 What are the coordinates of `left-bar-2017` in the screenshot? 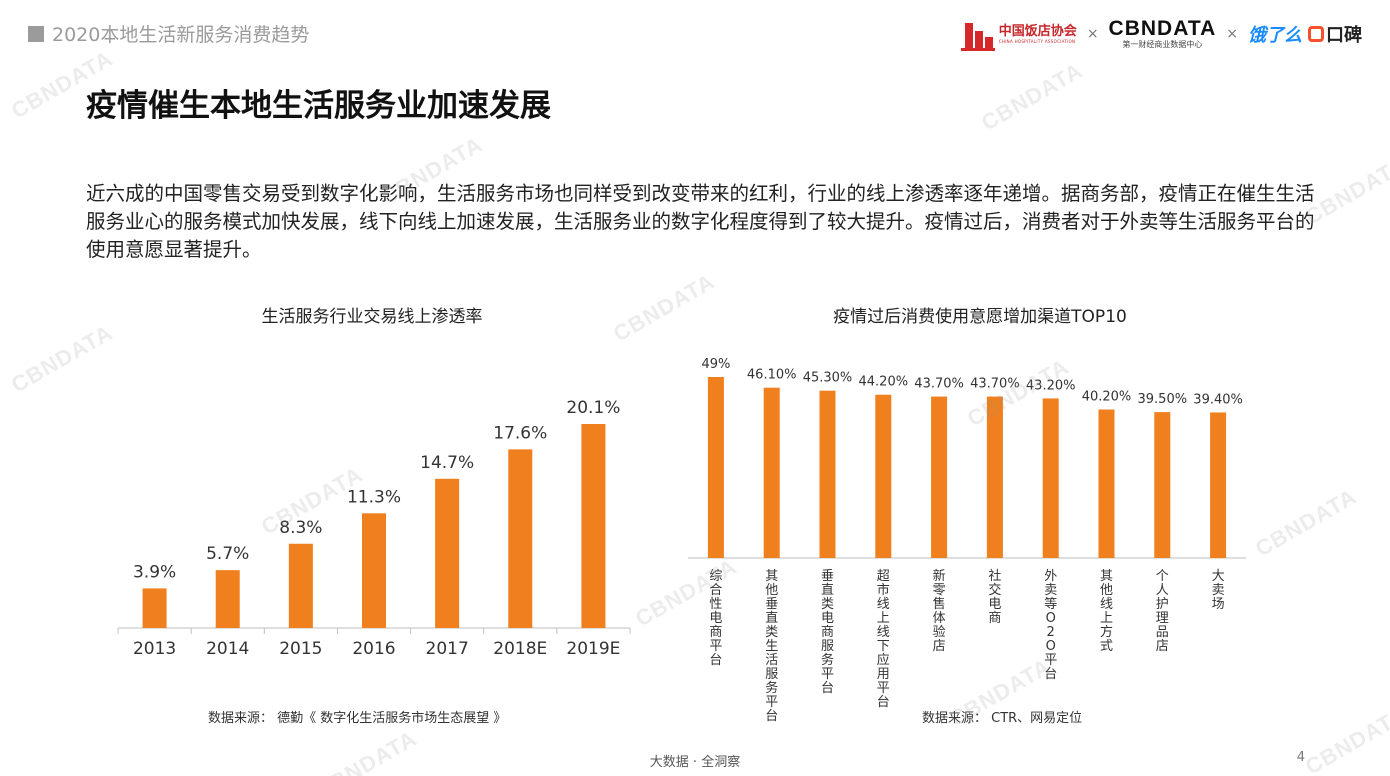 It's located at (447, 553).